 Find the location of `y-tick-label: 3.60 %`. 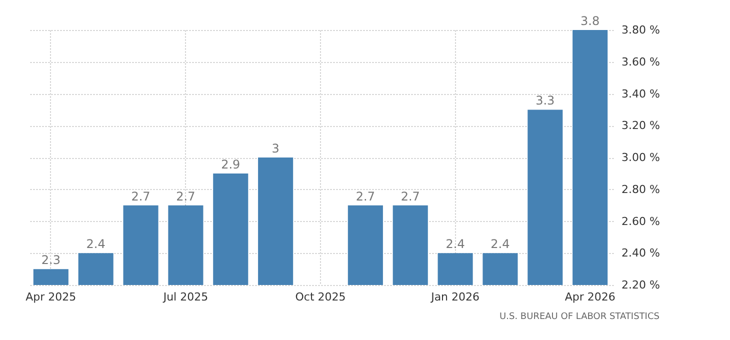

y-tick-label: 3.60 % is located at coordinates (641, 61).